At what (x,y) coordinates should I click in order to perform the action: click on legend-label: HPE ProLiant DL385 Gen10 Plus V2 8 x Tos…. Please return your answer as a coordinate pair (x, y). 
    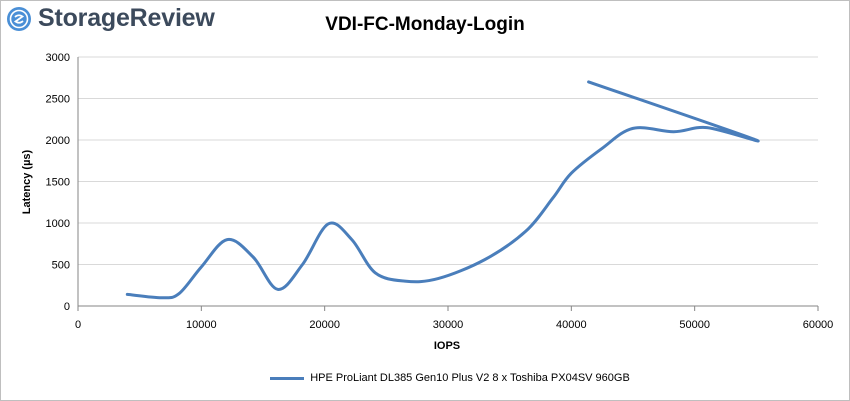
    Looking at the image, I should click on (470, 378).